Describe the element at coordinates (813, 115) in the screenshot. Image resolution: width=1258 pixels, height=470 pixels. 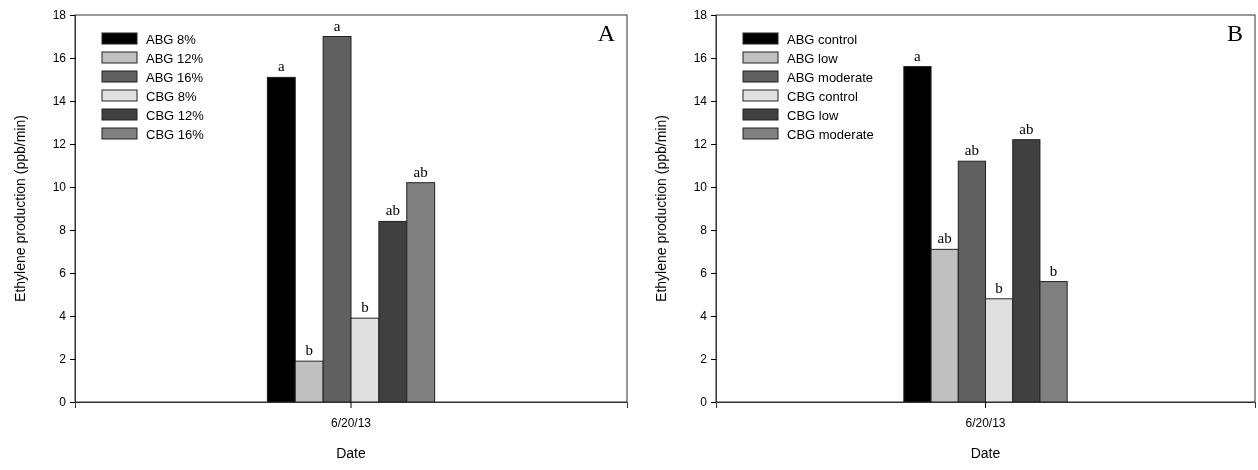
I see `legend-label: CBG low` at that location.